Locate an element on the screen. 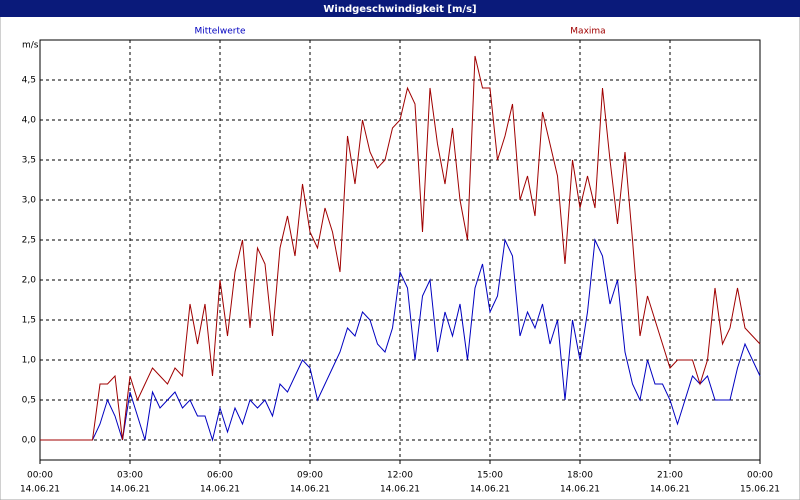  y-tick-label: 3,5 is located at coordinates (29, 161).